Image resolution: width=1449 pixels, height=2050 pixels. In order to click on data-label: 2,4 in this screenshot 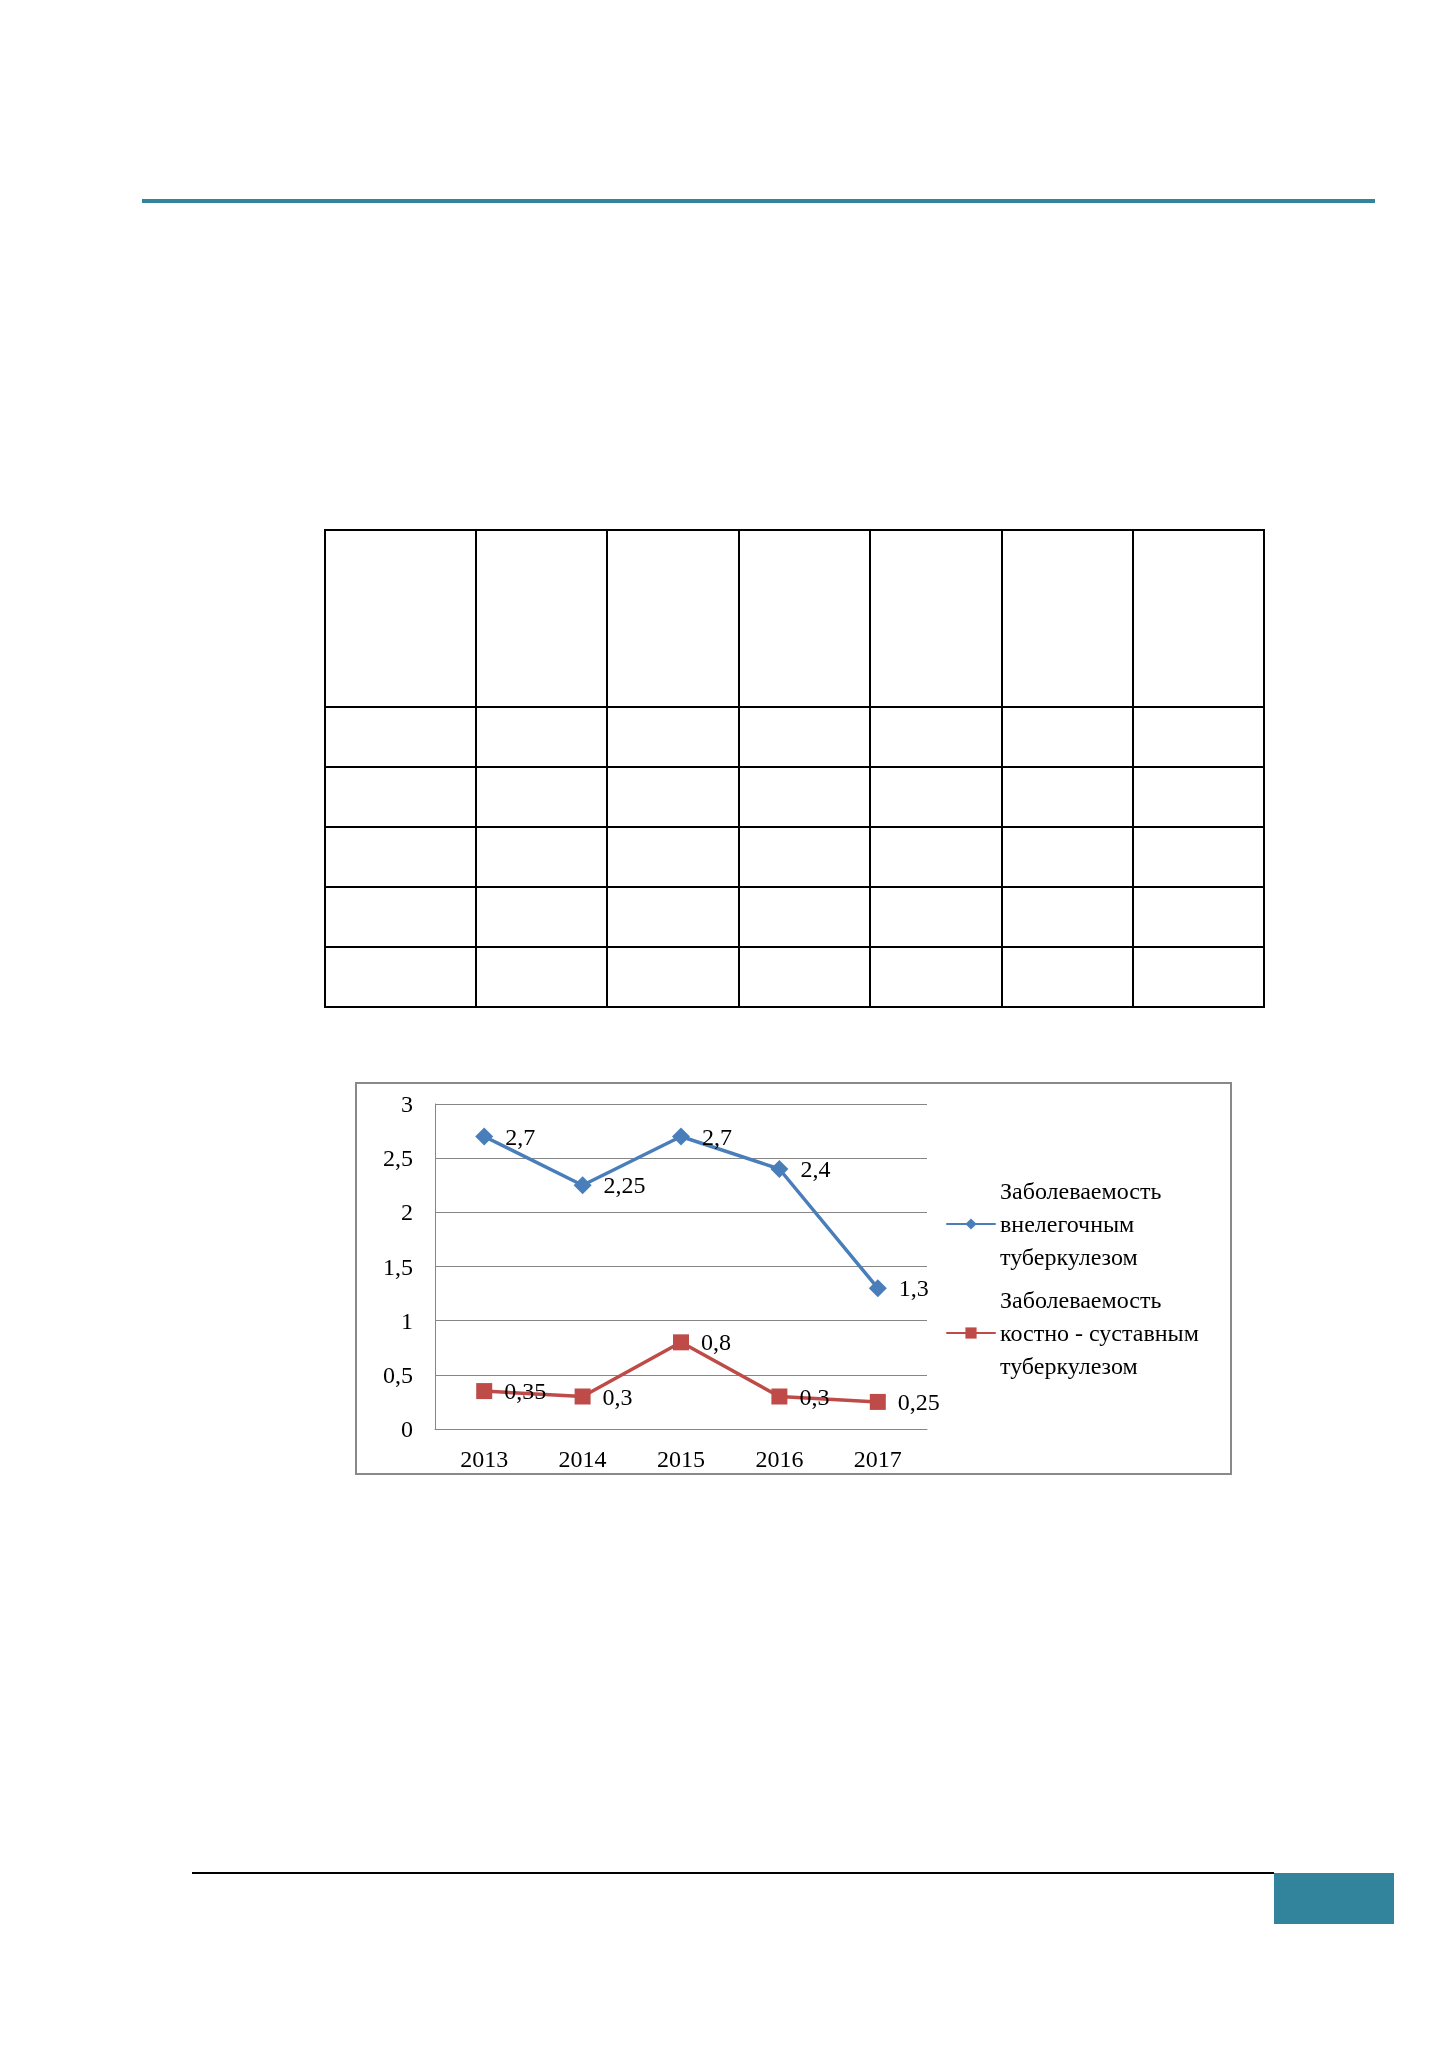, I will do `click(815, 1169)`.